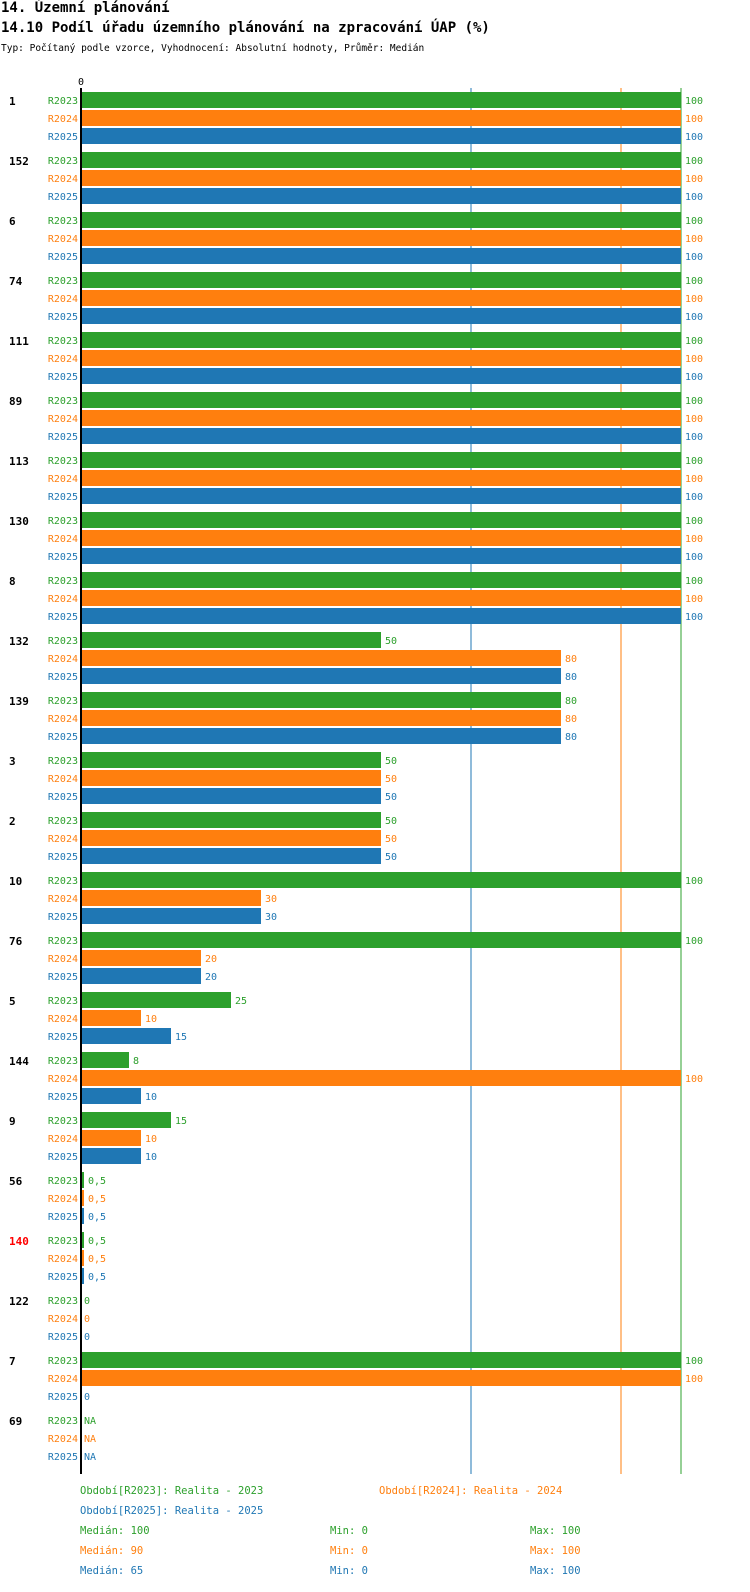 The width and height of the screenshot is (750, 1592). Describe the element at coordinates (12, 581) in the screenshot. I see `category-label: 8` at that location.